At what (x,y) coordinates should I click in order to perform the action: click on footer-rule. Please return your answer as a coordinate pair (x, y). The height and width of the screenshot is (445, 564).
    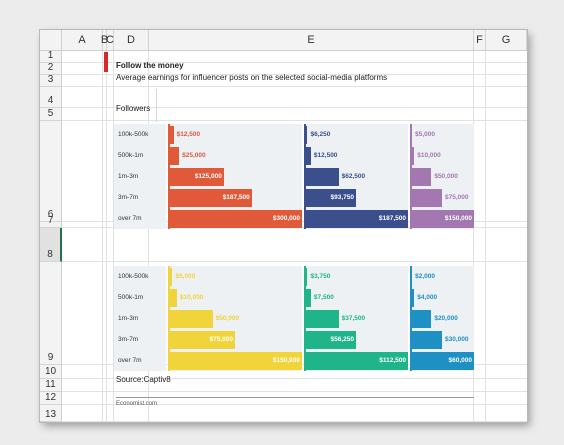
    Looking at the image, I should click on (295, 397).